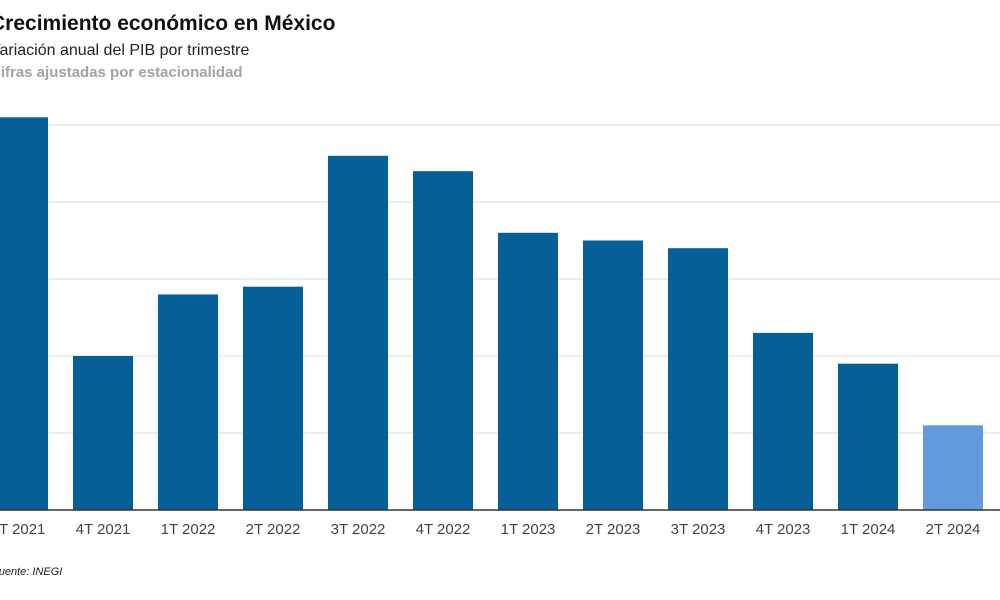  Describe the element at coordinates (103, 529) in the screenshot. I see `x-tick-label: 4T 2021` at that location.